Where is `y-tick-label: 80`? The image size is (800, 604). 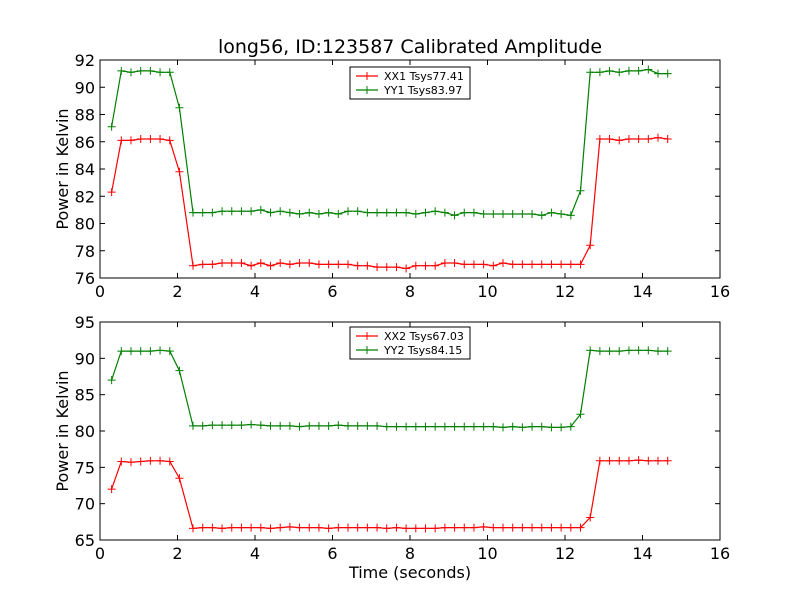
y-tick-label: 80 is located at coordinates (85, 431).